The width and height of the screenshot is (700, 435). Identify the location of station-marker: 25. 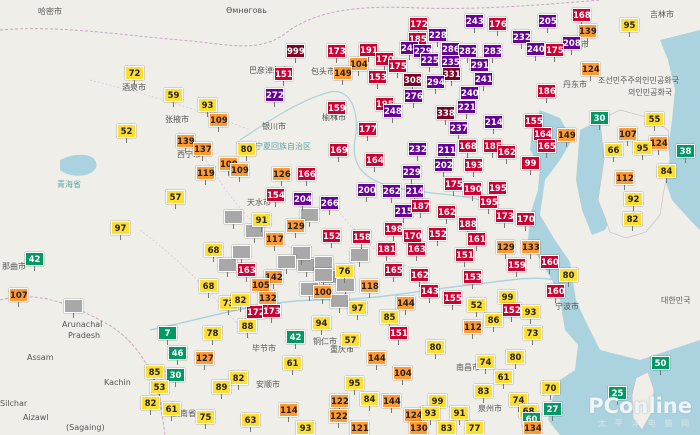
(617, 395).